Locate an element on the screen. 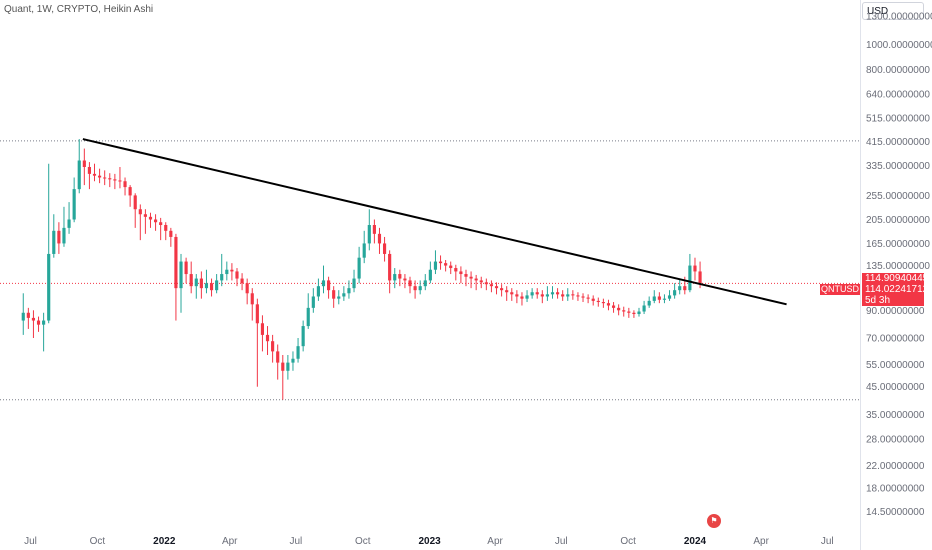 The image size is (932, 550). y-tick-label: 335.00000000 is located at coordinates (898, 166).